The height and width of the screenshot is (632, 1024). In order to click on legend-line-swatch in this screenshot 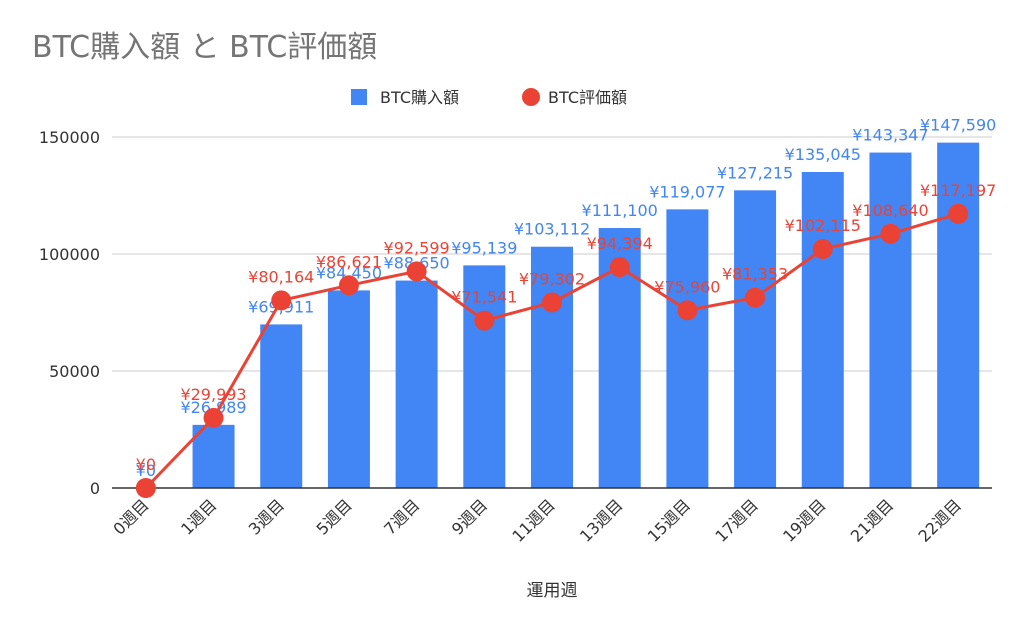, I will do `click(531, 97)`.